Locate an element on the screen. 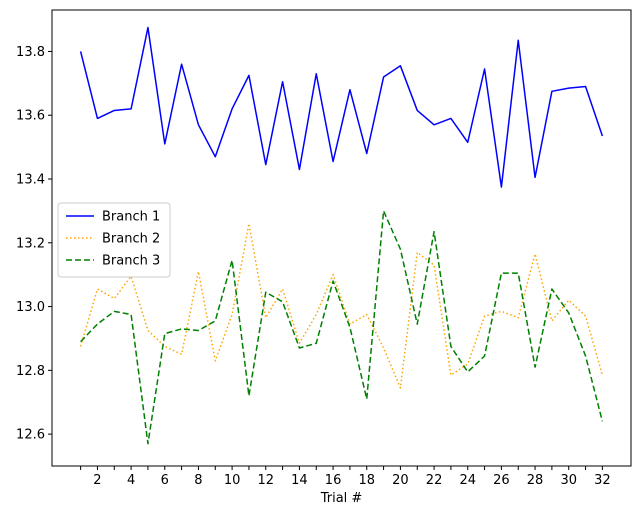 The image size is (640, 519). legend: Branch 1 Branch 2 Branch 3 is located at coordinates (114, 240).